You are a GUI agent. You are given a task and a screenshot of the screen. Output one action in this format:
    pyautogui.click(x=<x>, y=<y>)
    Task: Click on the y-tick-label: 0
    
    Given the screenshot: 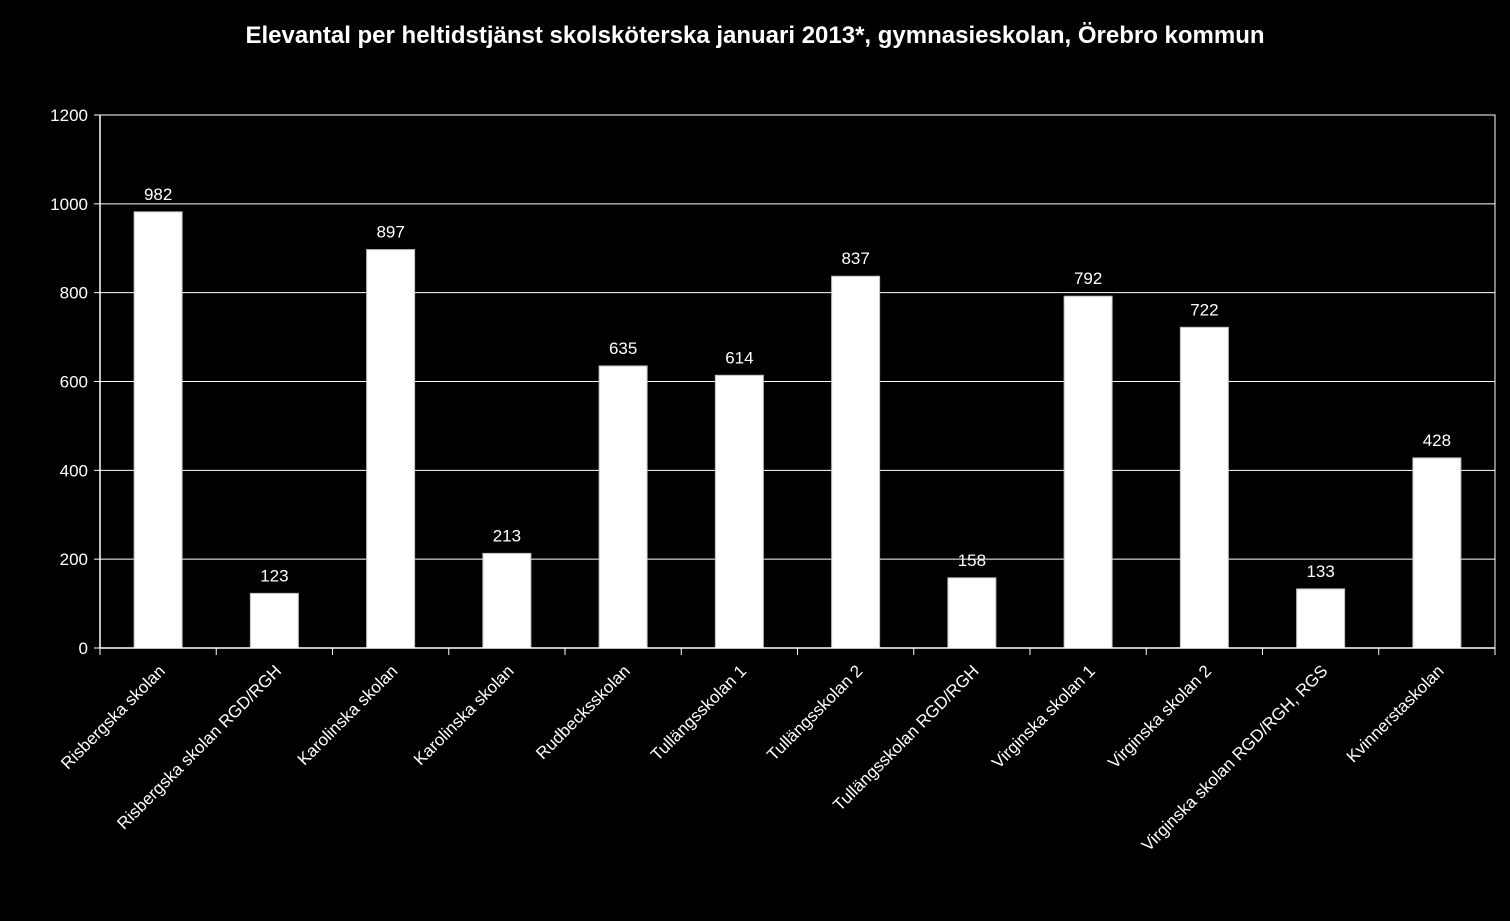 What is the action you would take?
    pyautogui.click(x=83, y=648)
    